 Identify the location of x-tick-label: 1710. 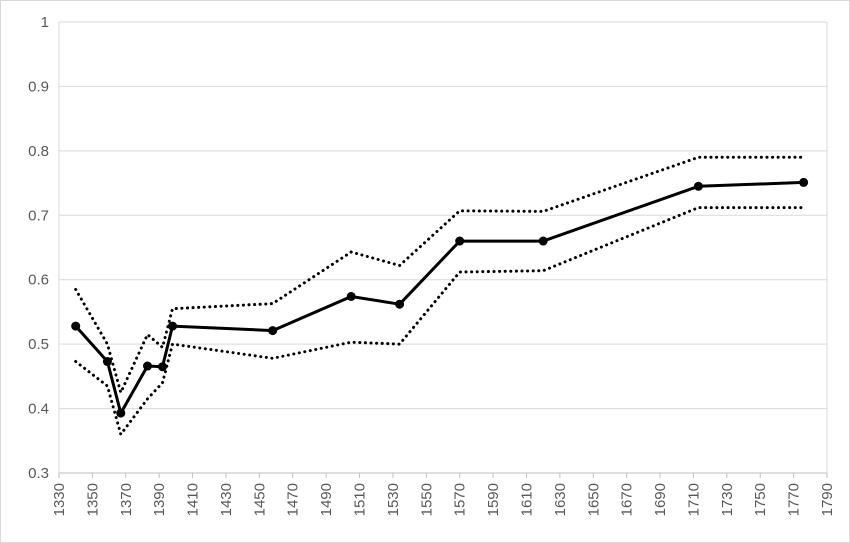
(693, 499).